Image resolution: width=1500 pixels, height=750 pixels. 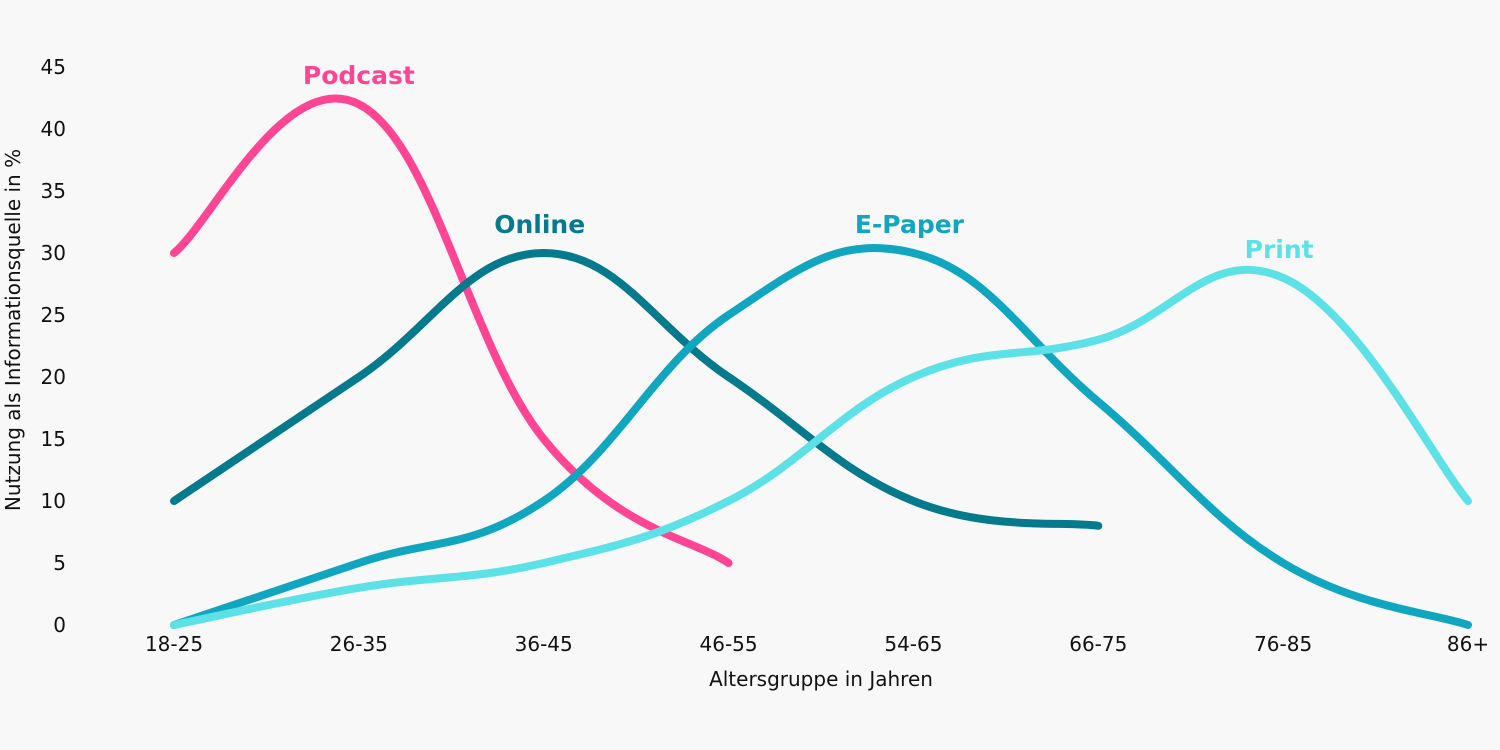 I want to click on x-tick-label: 36-45, so click(x=544, y=644).